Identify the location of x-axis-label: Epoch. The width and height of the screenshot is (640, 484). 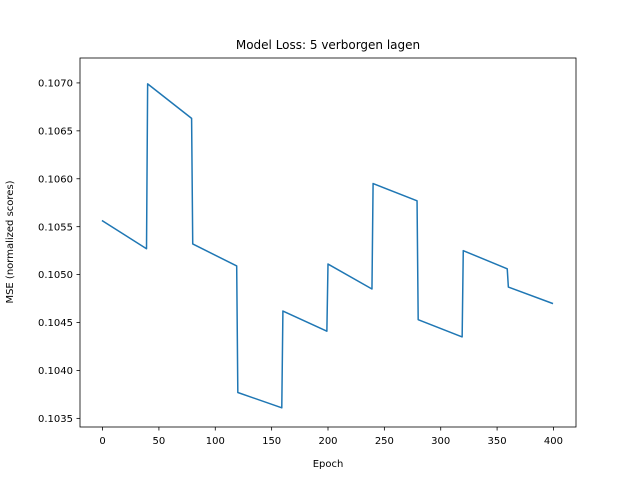
(328, 464).